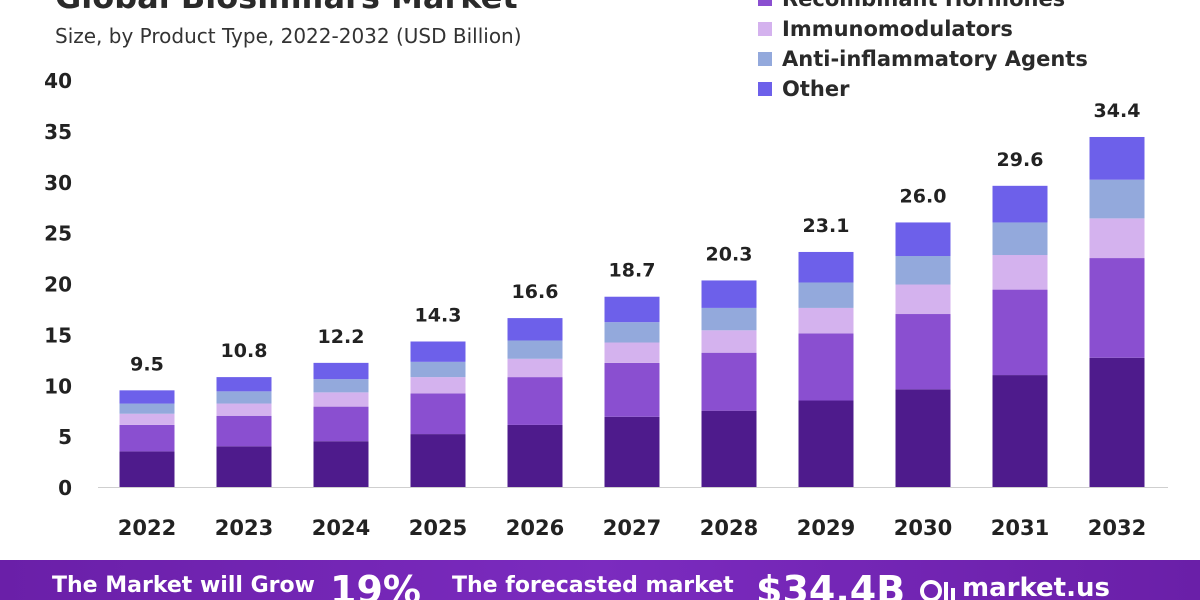  What do you see at coordinates (65, 437) in the screenshot?
I see `y-tick-label: 5` at bounding box center [65, 437].